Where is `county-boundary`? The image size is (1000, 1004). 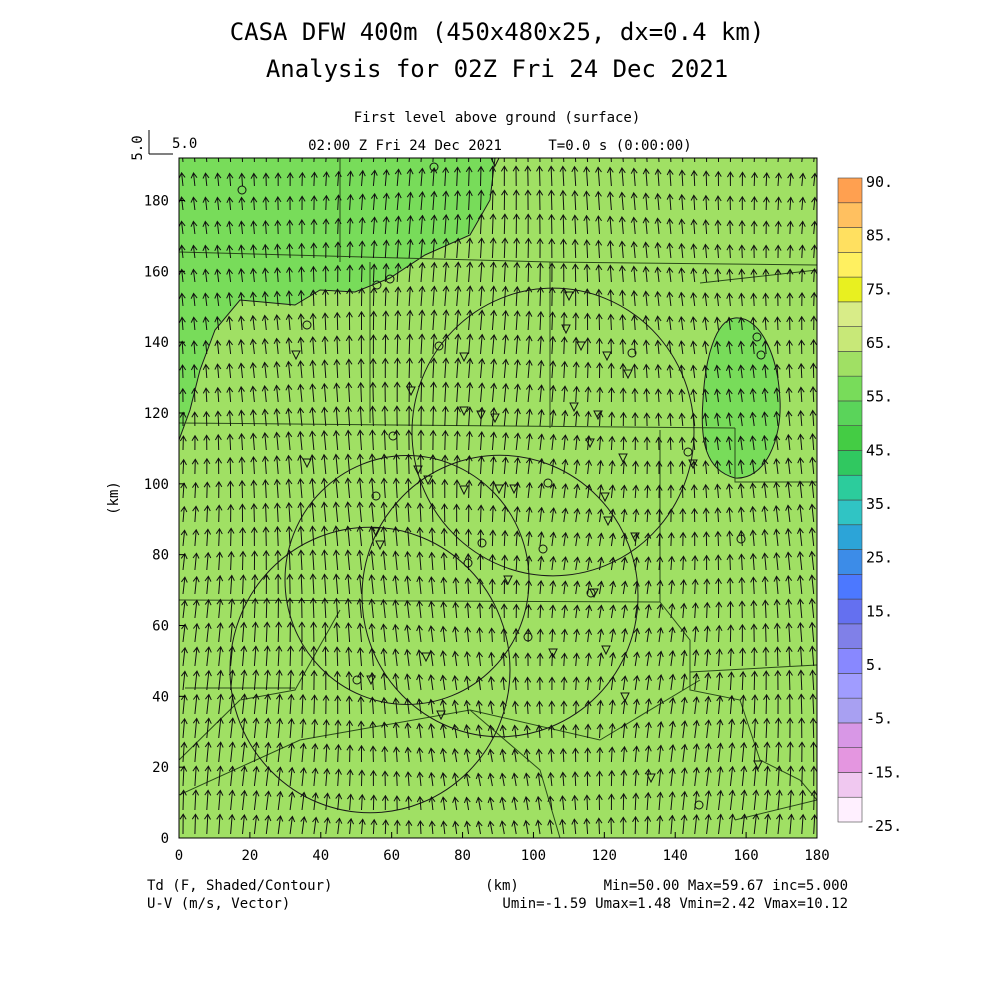
county-boundary is located at coordinates (753, 668).